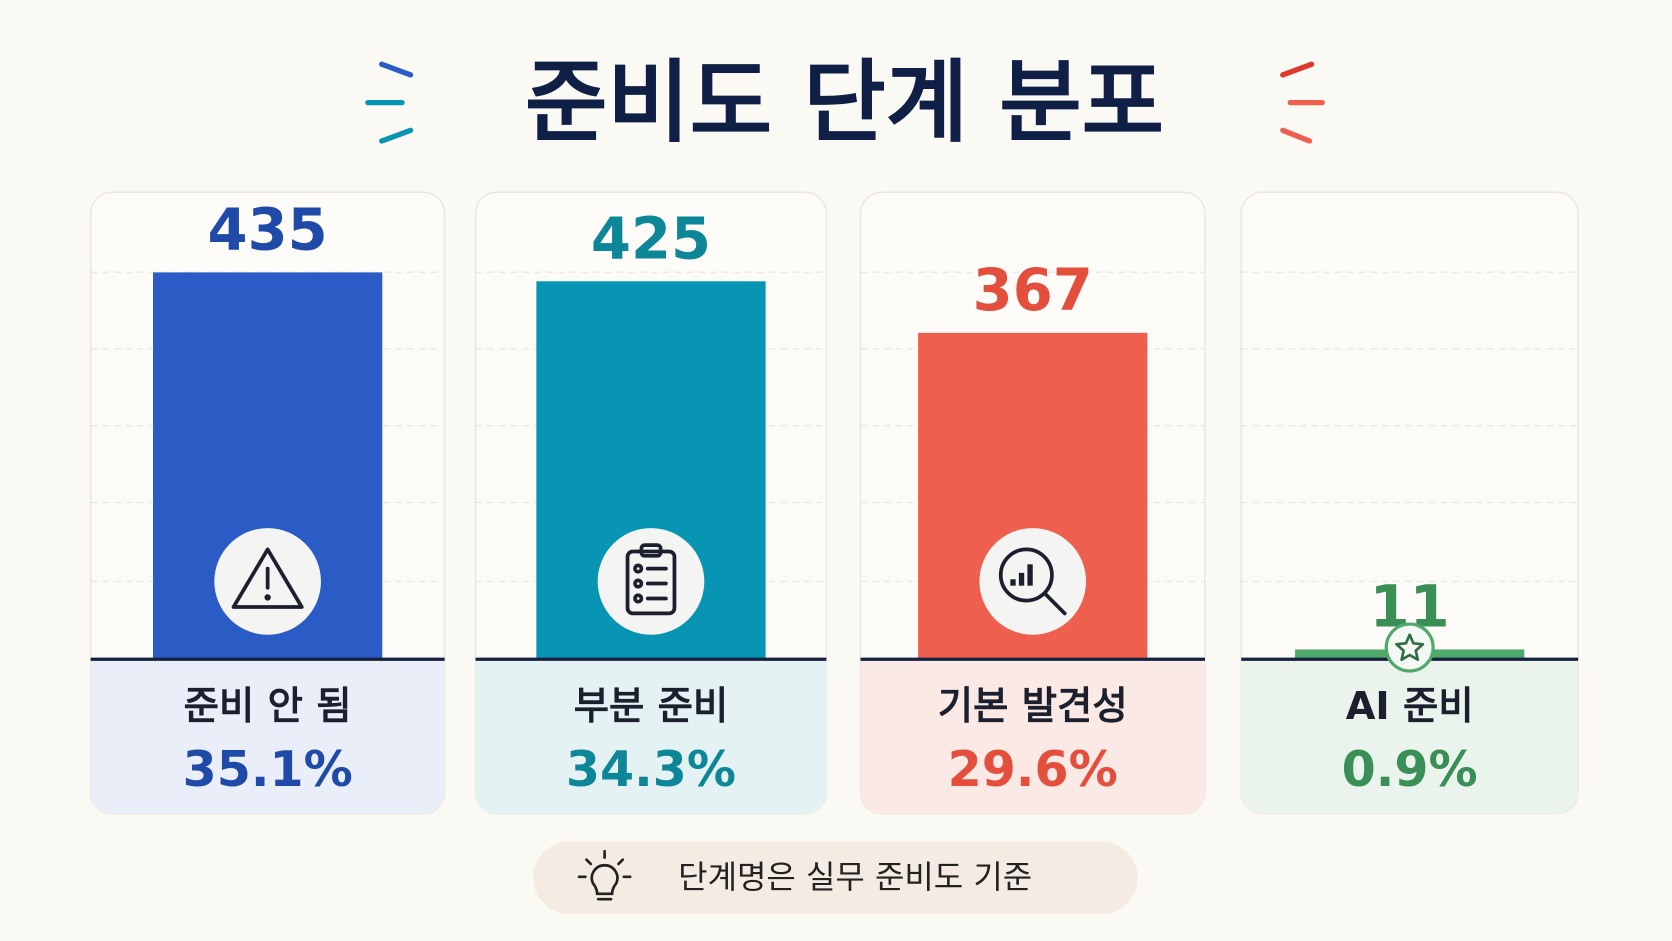 Image resolution: width=1672 pixels, height=941 pixels. I want to click on title-decoration, so click(845, 102).